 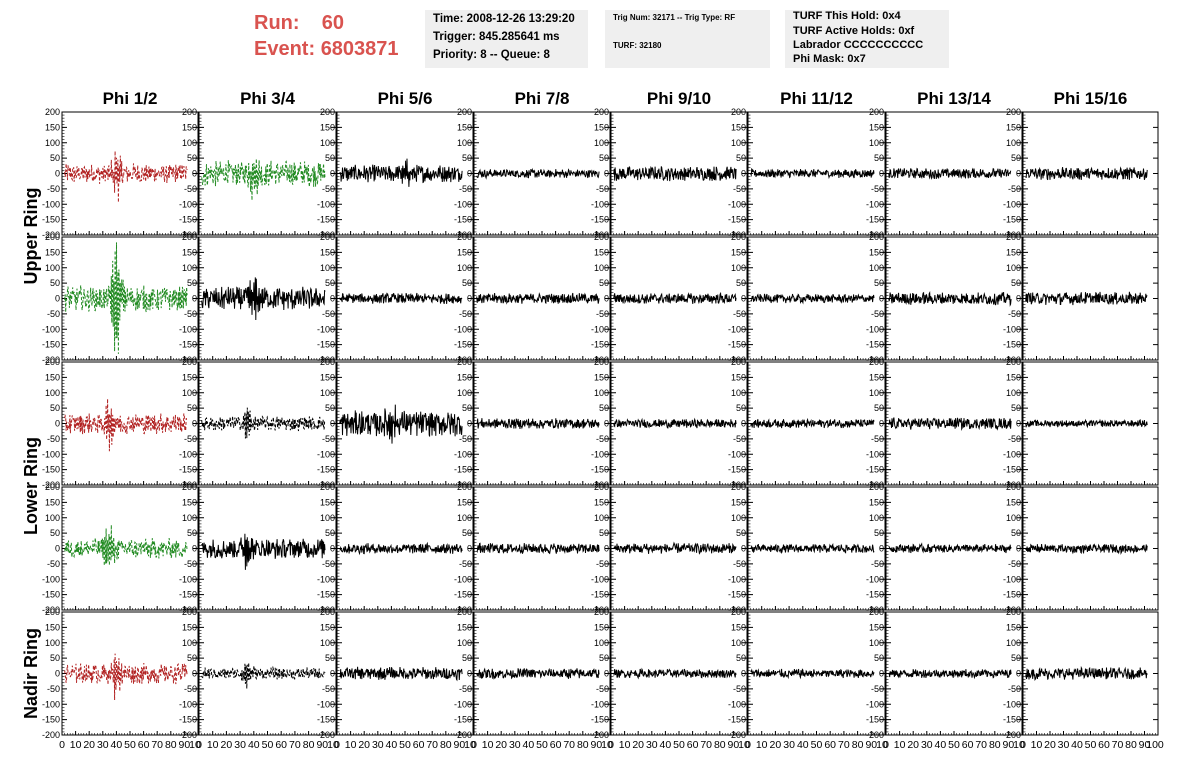 What do you see at coordinates (130, 423) in the screenshot?
I see `panel-frame` at bounding box center [130, 423].